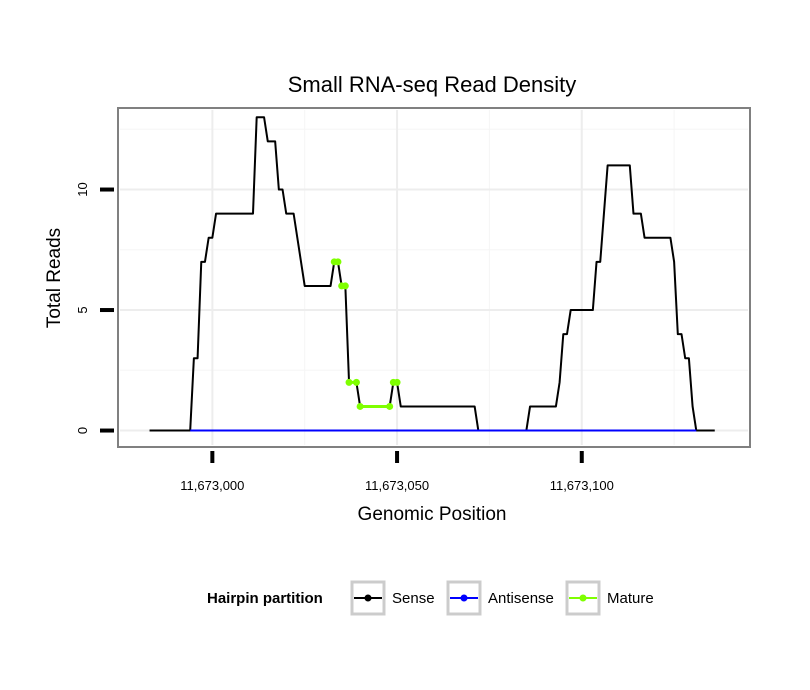 This screenshot has width=810, height=690. What do you see at coordinates (521, 598) in the screenshot?
I see `legend-label-antisense: Antisense` at bounding box center [521, 598].